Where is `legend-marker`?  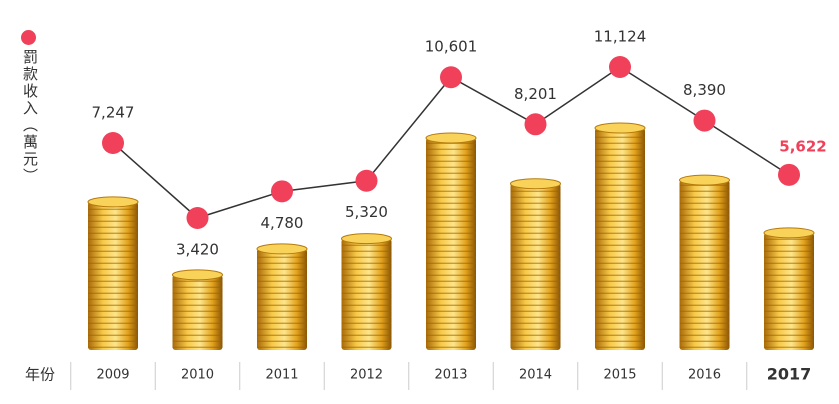
legend-marker is located at coordinates (28, 37).